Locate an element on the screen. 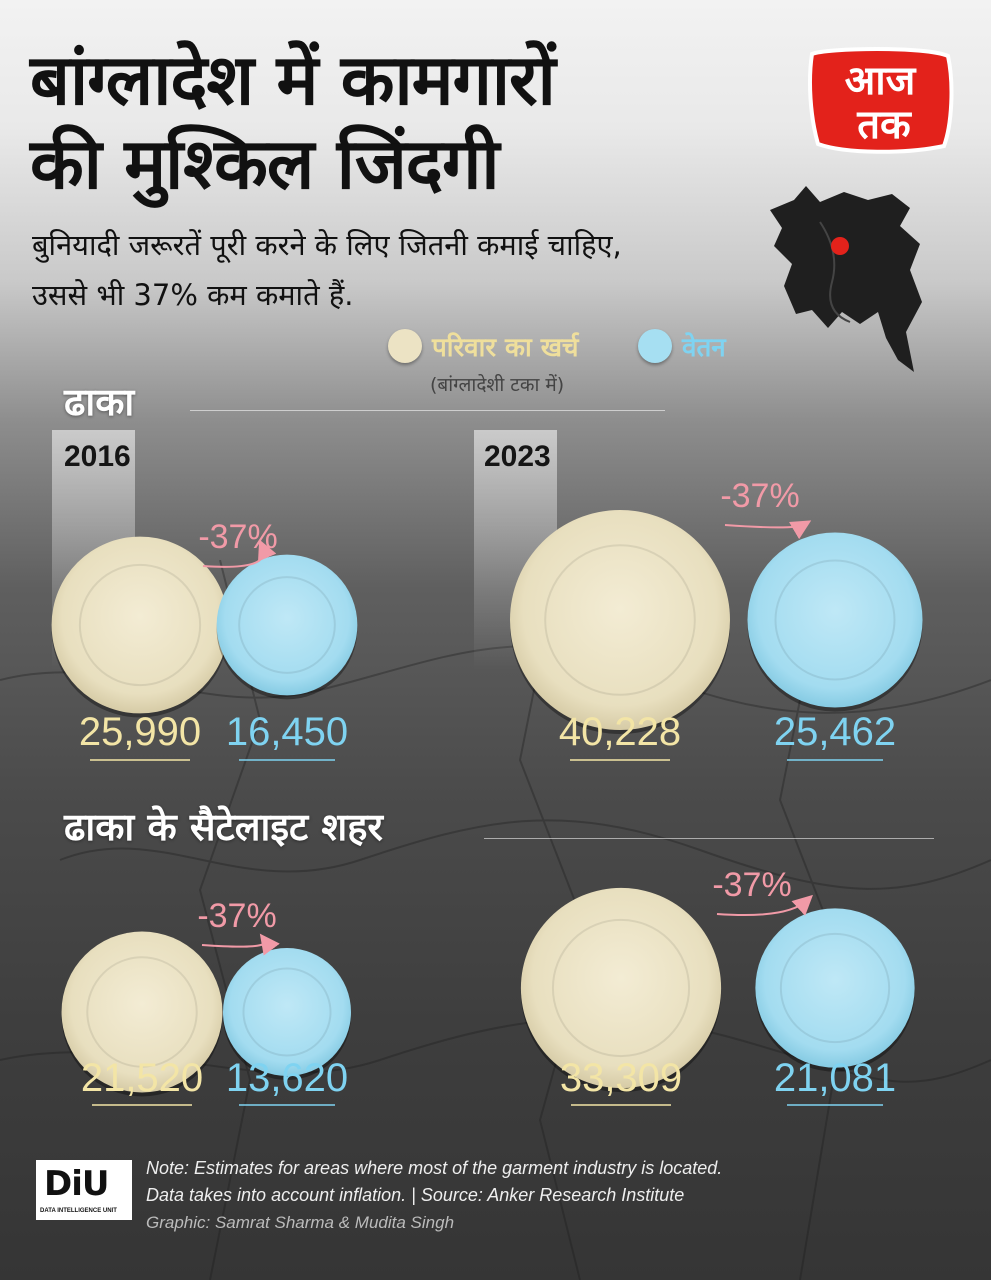 The width and height of the screenshot is (991, 1280). salary-plate-0-rim is located at coordinates (287, 625).